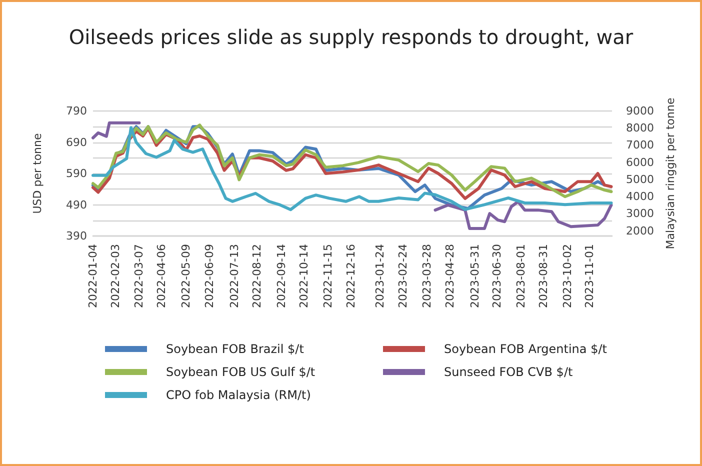  I want to click on x-tick-label: 2022-12-16, so click(351, 276).